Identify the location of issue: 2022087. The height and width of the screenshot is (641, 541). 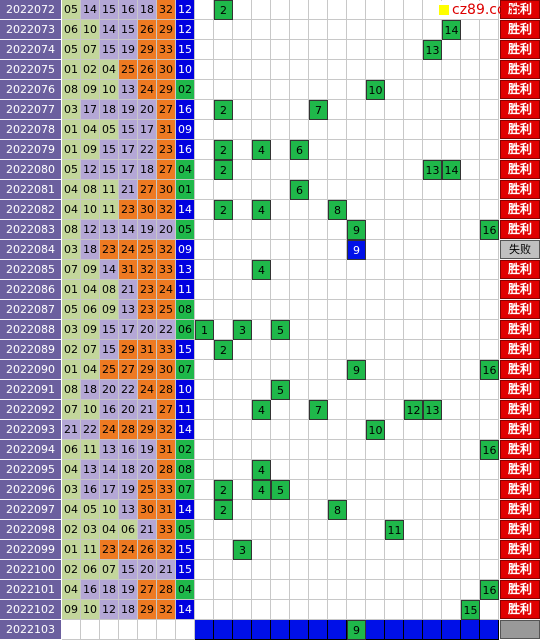
(31, 310).